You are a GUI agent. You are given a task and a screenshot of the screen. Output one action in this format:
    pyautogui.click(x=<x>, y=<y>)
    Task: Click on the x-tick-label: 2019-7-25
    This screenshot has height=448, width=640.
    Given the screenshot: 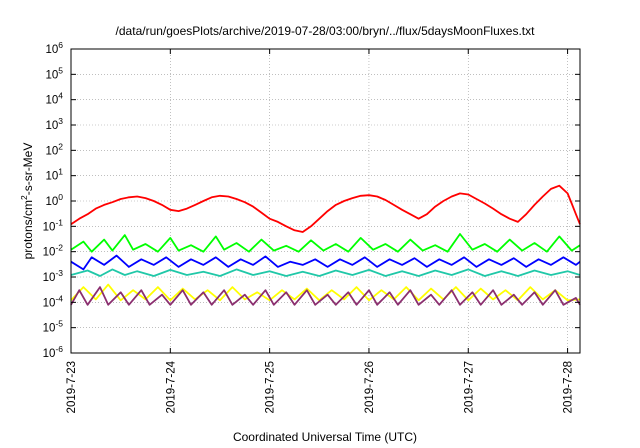 What is the action you would take?
    pyautogui.click(x=271, y=387)
    